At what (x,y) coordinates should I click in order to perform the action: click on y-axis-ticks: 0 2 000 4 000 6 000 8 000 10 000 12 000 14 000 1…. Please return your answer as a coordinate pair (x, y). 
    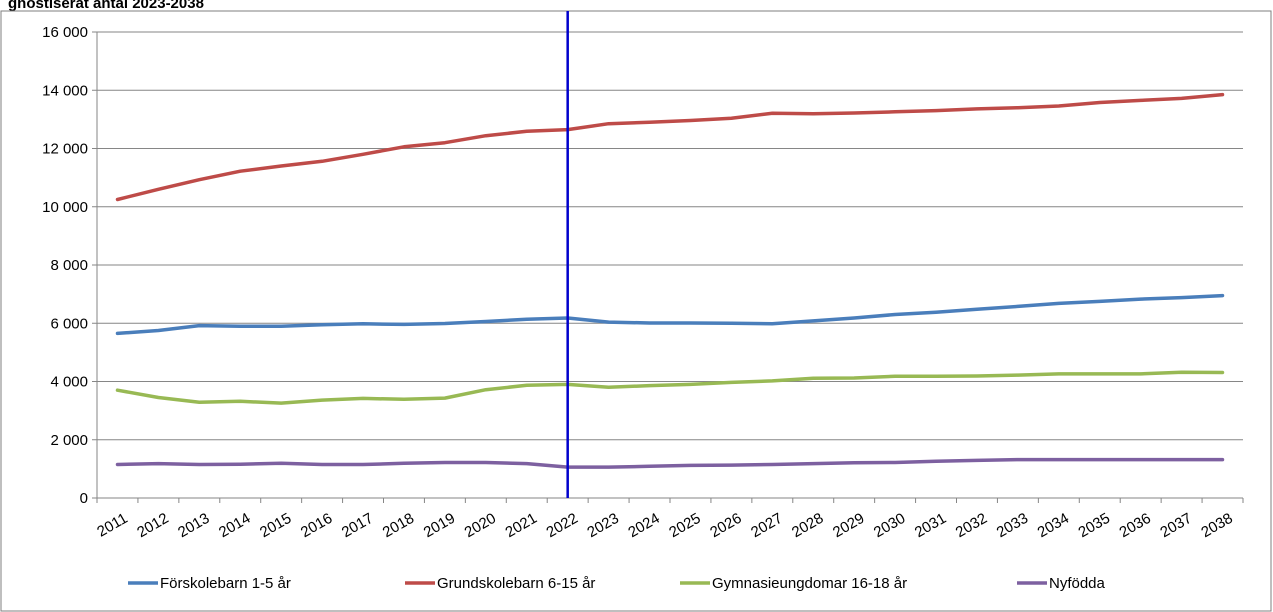
    Looking at the image, I should click on (69, 265).